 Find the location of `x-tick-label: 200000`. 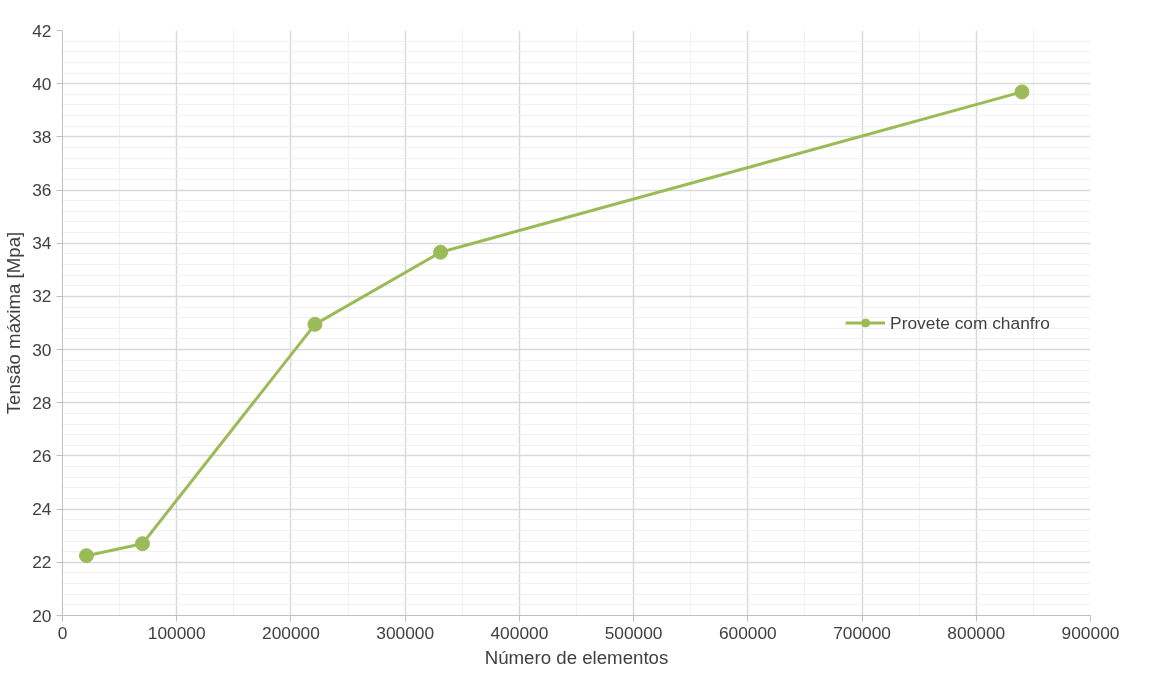

x-tick-label: 200000 is located at coordinates (291, 632).